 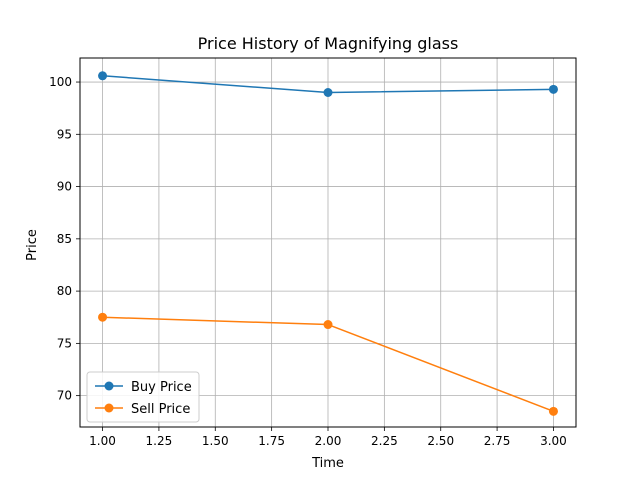 What do you see at coordinates (109, 386) in the screenshot?
I see `legend-buy-marker` at bounding box center [109, 386].